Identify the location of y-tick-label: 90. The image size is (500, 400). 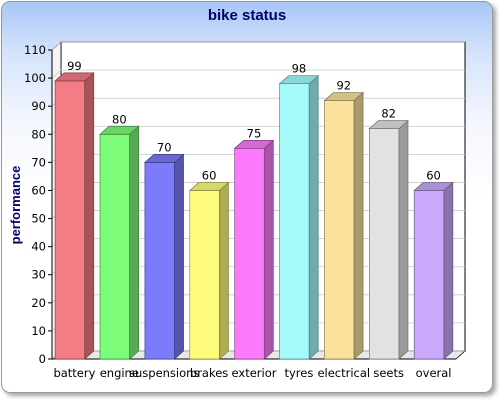
(38, 106).